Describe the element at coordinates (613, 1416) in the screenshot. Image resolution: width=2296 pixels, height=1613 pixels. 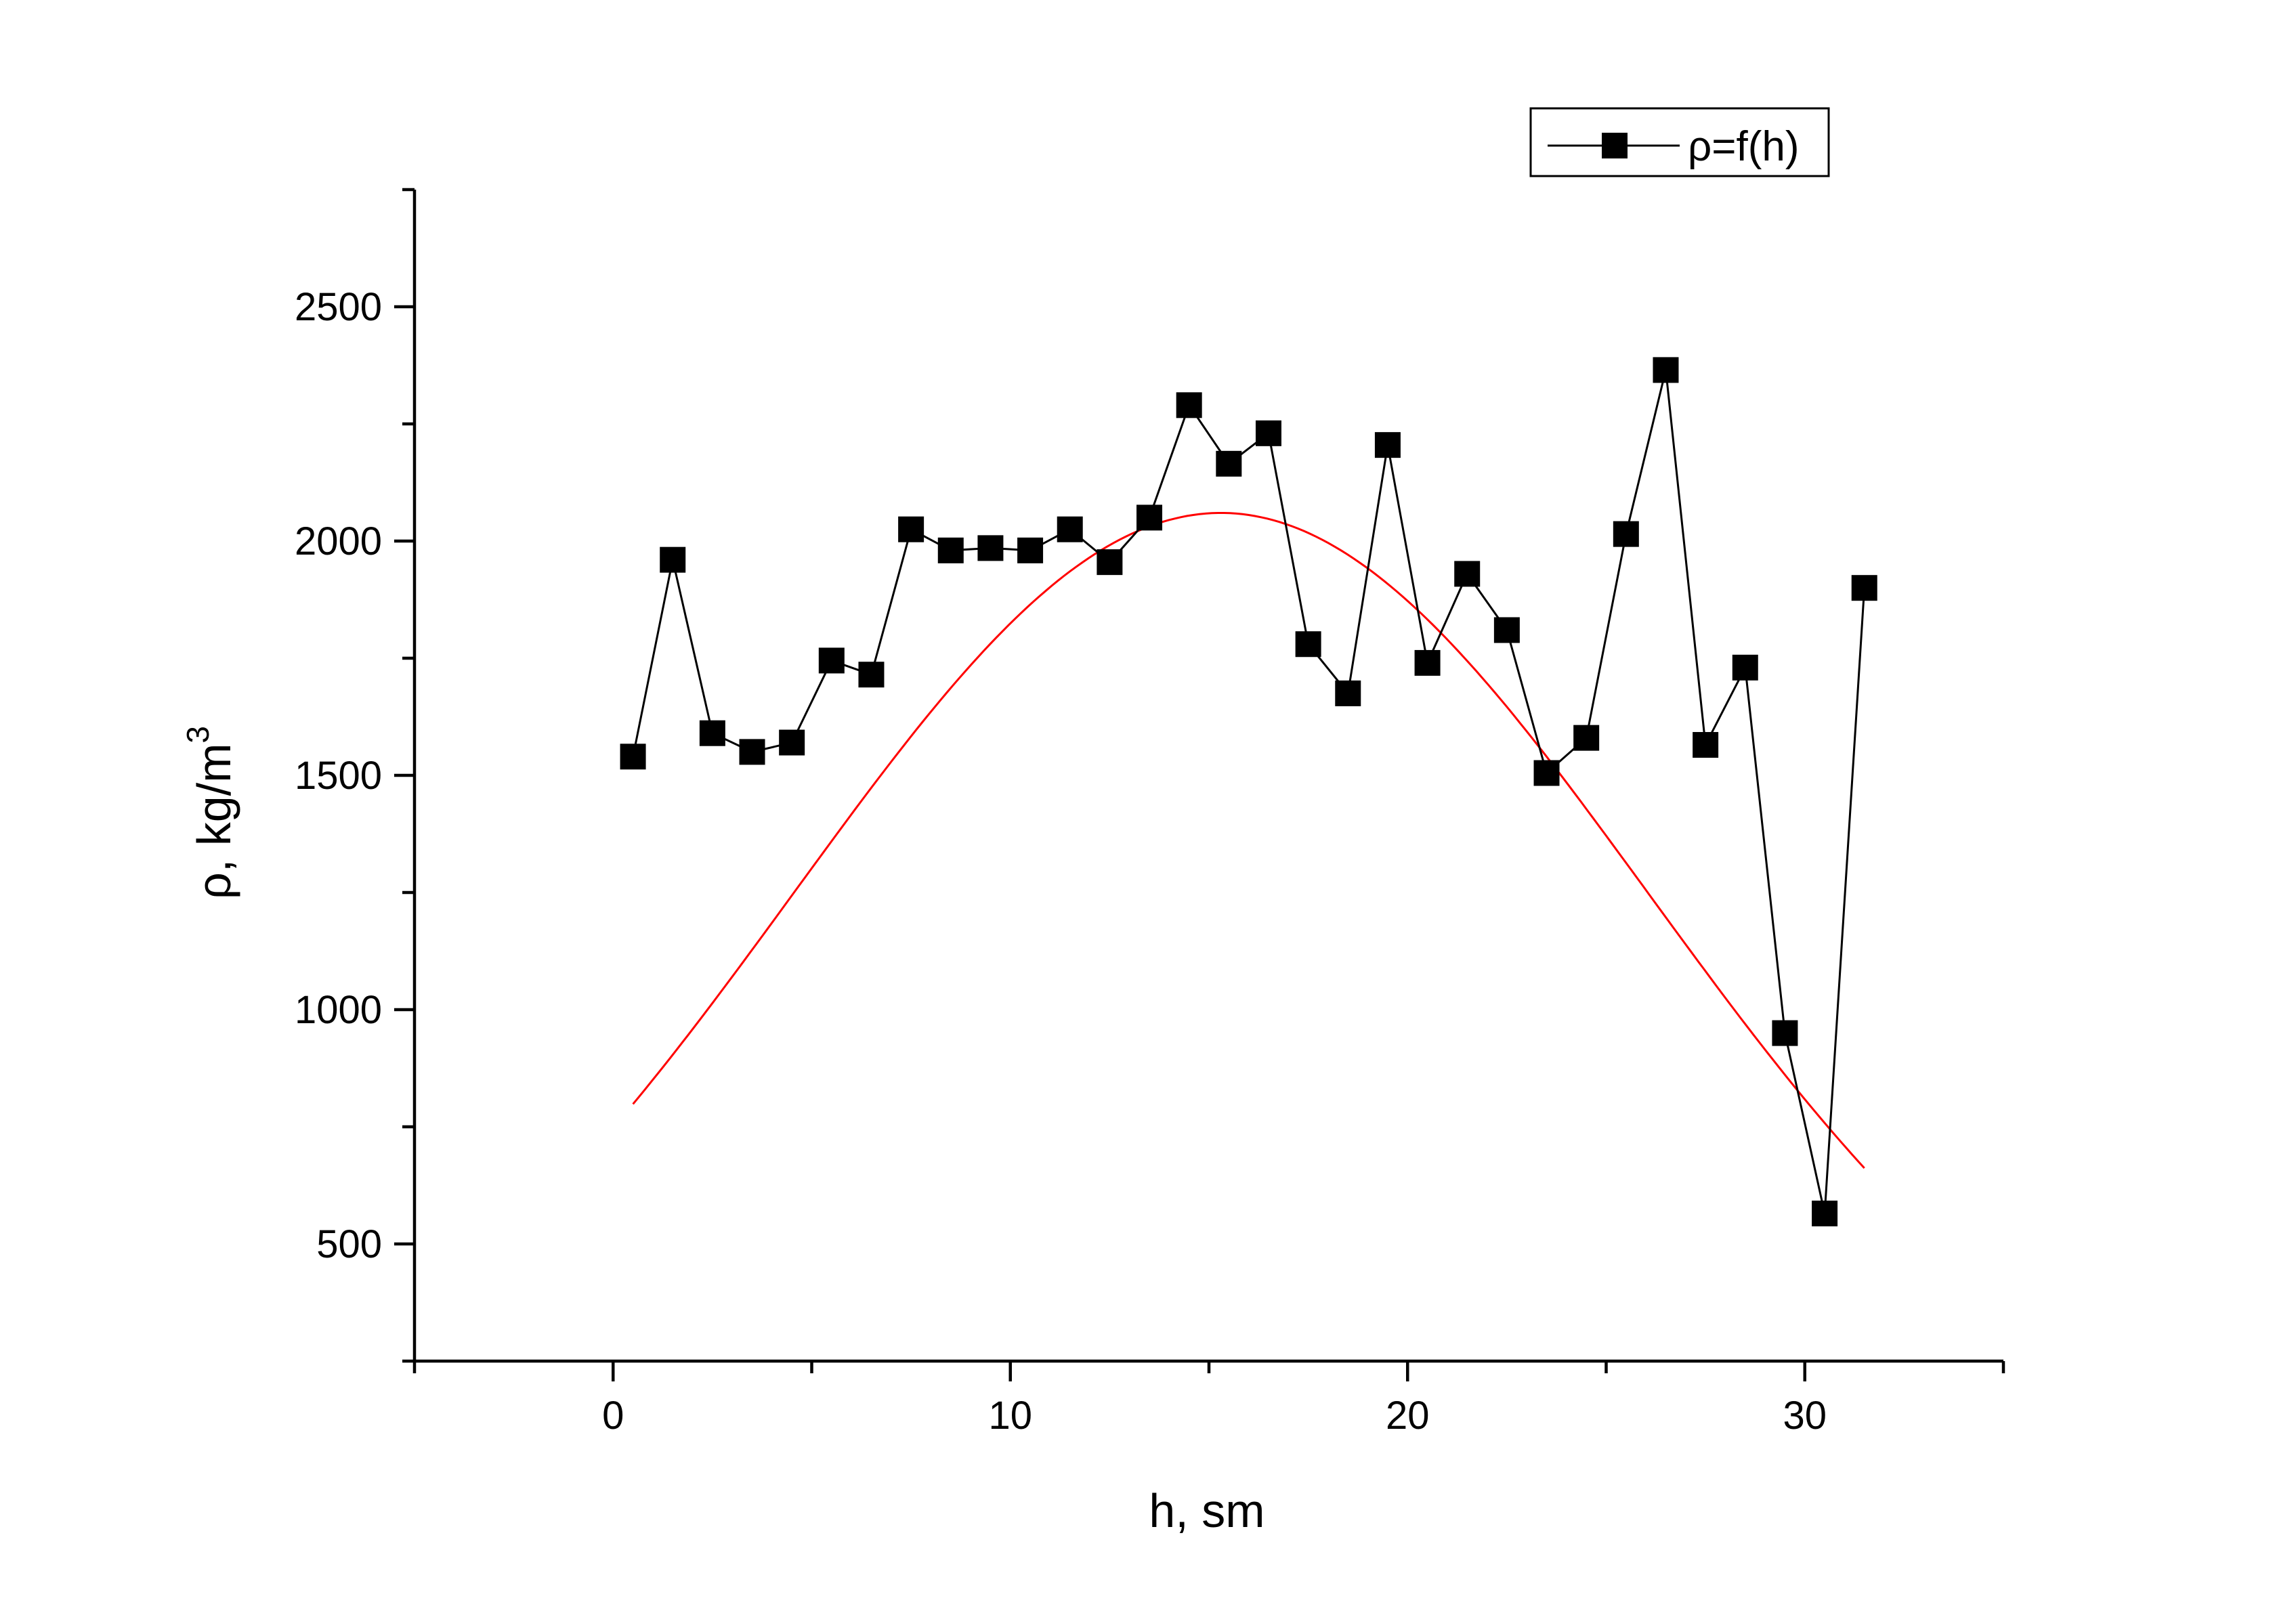
I see `x-tick-label: 0` at that location.